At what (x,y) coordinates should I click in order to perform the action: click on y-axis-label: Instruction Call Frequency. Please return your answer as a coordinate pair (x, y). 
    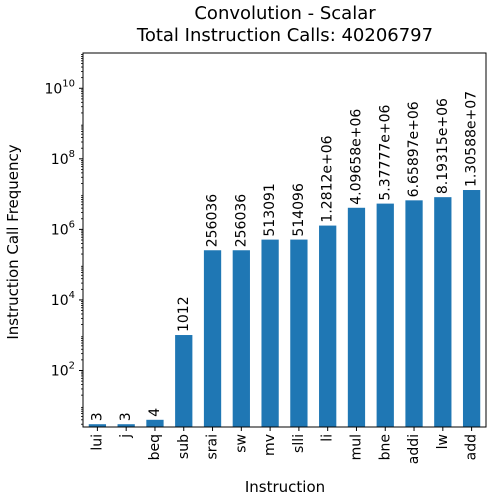
    Looking at the image, I should click on (13, 241).